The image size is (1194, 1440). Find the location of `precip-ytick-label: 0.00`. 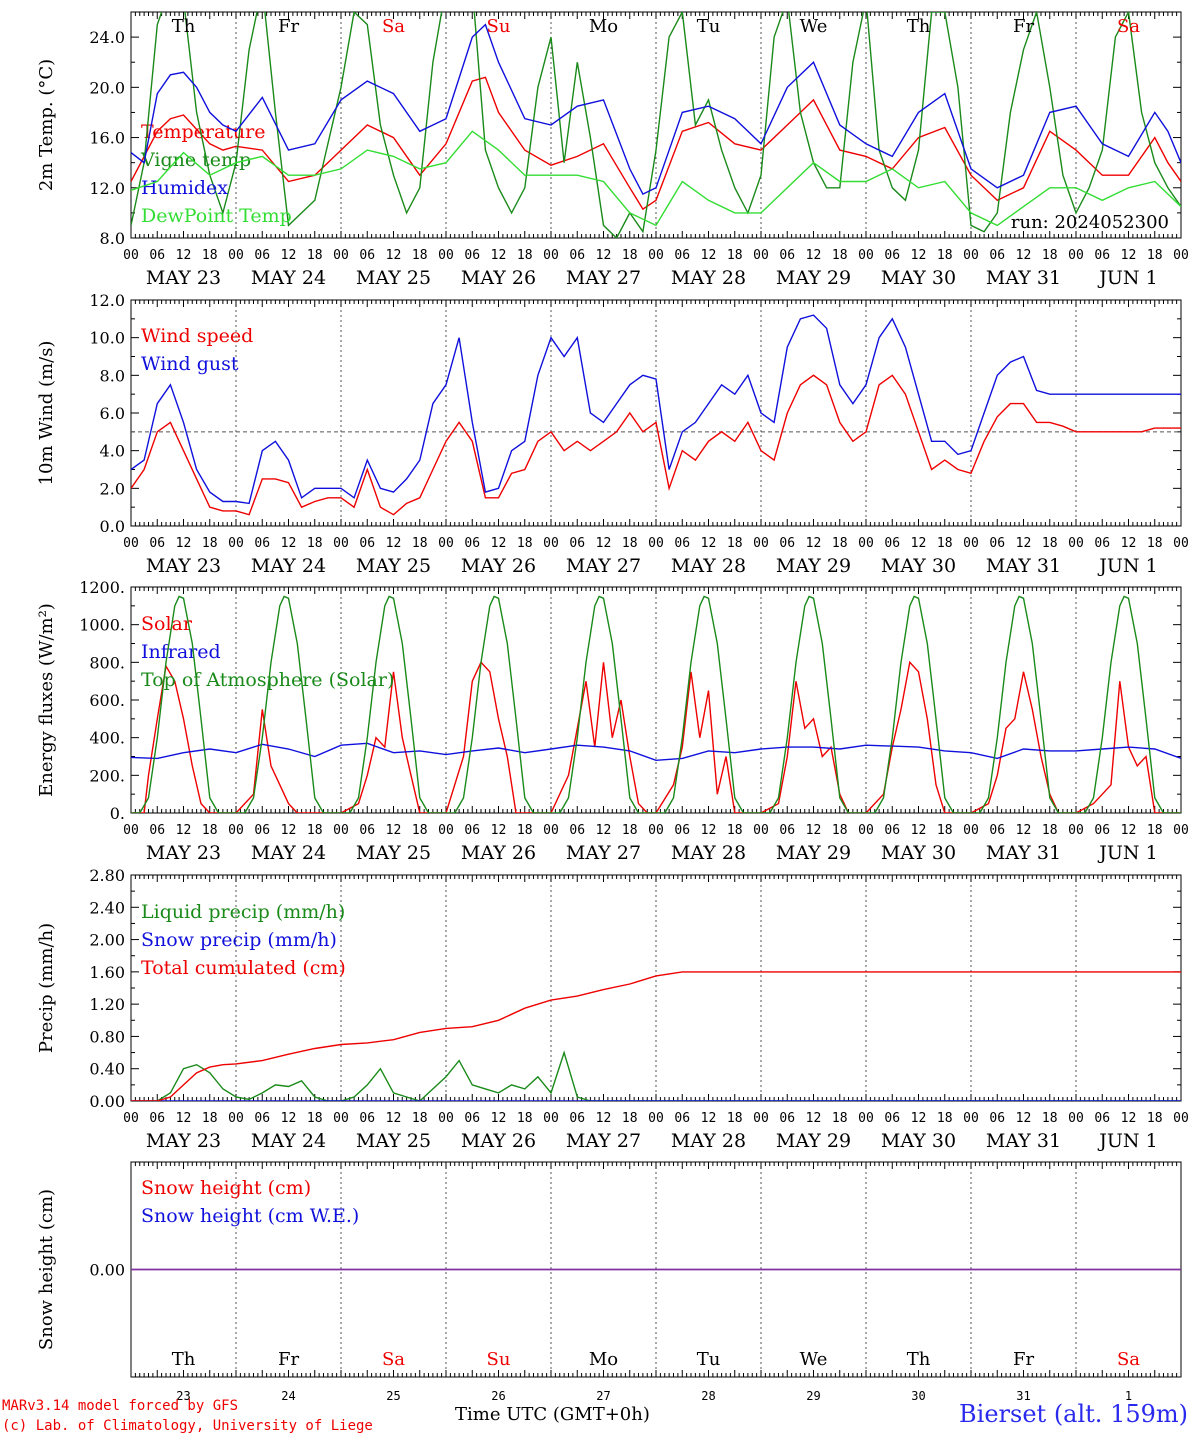

precip-ytick-label: 0.00 is located at coordinates (107, 1101).